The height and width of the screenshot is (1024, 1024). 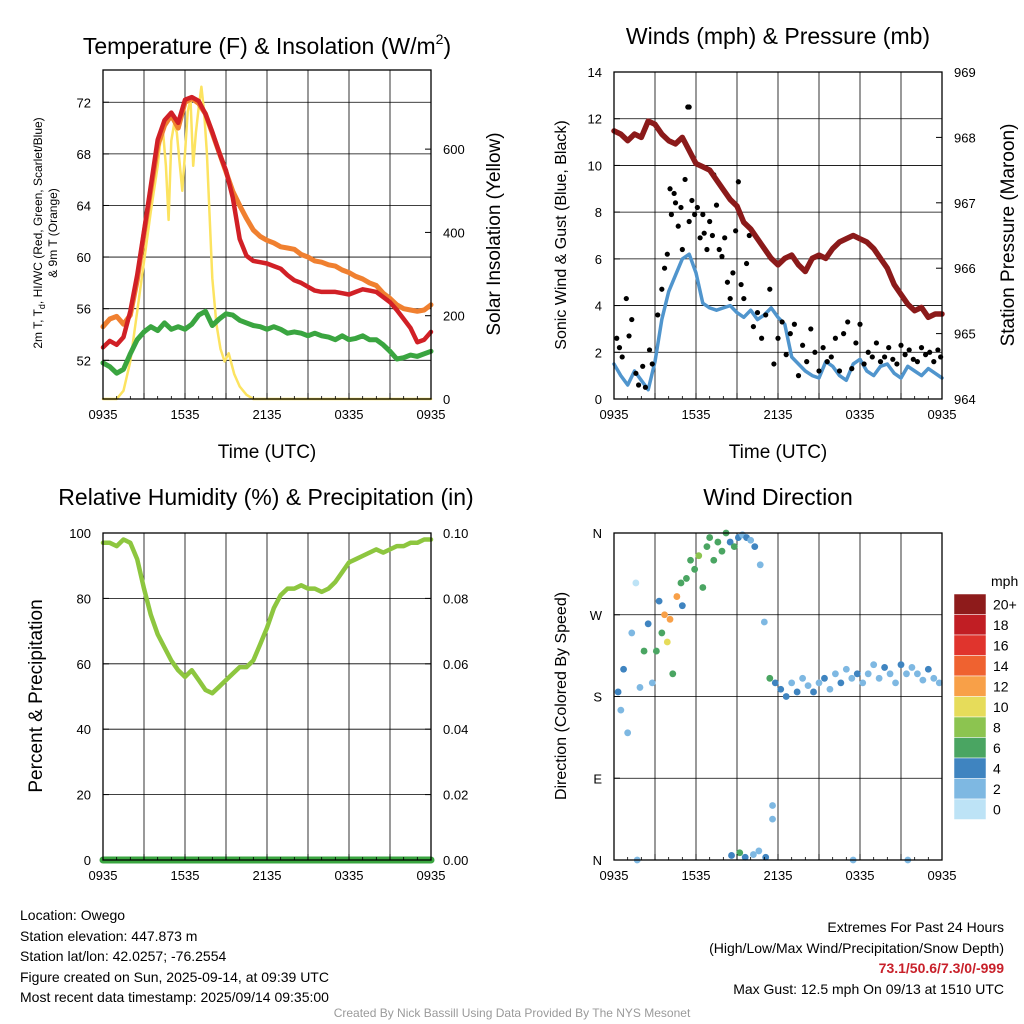 What do you see at coordinates (1004, 581) in the screenshot?
I see `colorbar-title: mph` at bounding box center [1004, 581].